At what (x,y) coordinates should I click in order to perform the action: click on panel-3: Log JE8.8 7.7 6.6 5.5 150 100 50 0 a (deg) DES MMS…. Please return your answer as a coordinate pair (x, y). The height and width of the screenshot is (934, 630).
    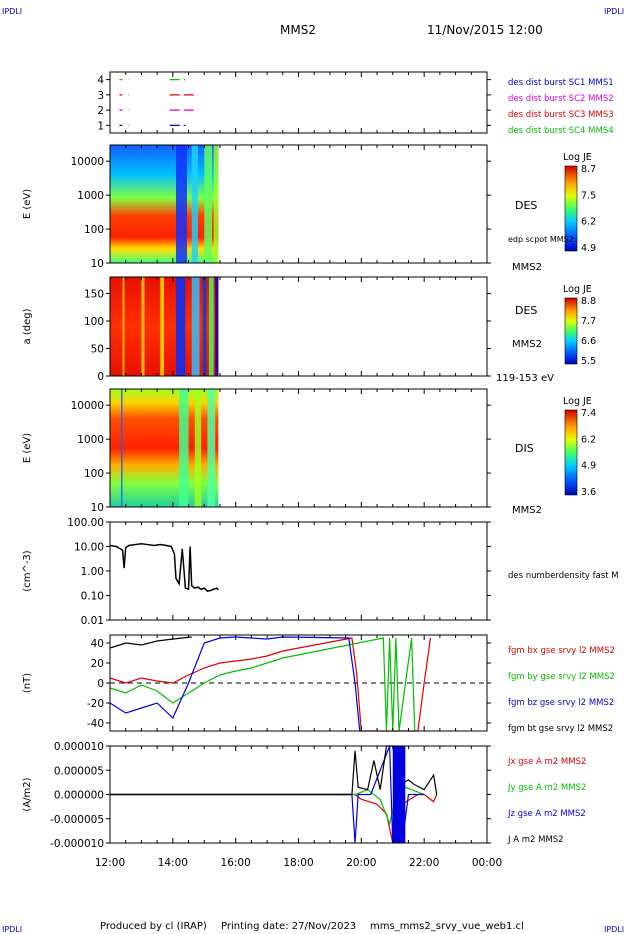
    Looking at the image, I should click on (309, 330).